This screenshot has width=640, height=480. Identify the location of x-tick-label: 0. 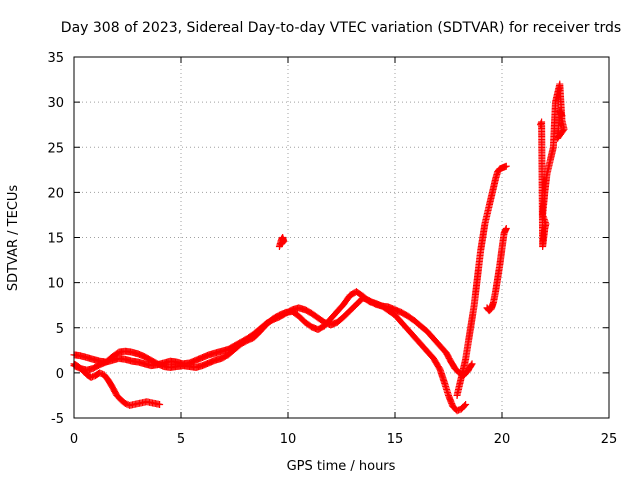
(74, 439).